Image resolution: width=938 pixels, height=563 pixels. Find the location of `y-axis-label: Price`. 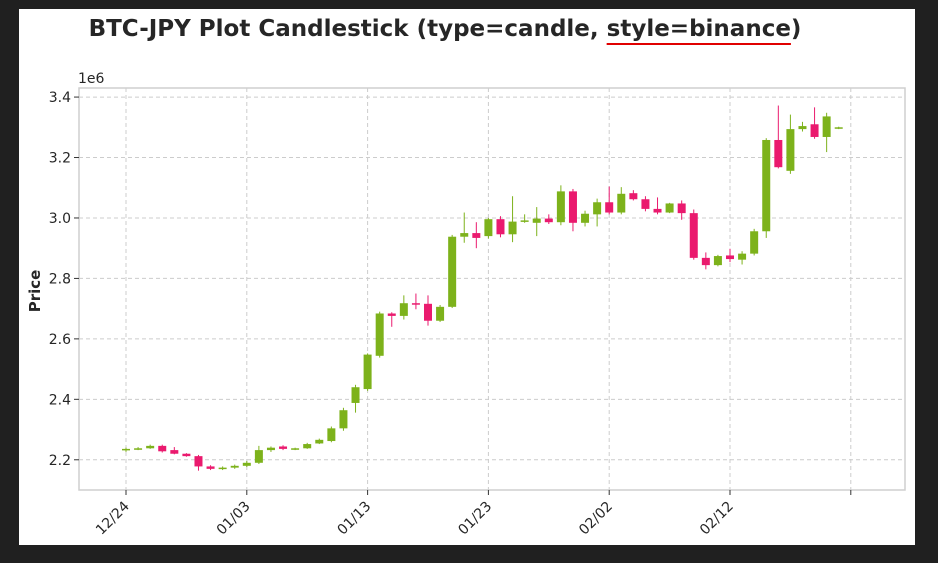

y-axis-label: Price is located at coordinates (35, 291).